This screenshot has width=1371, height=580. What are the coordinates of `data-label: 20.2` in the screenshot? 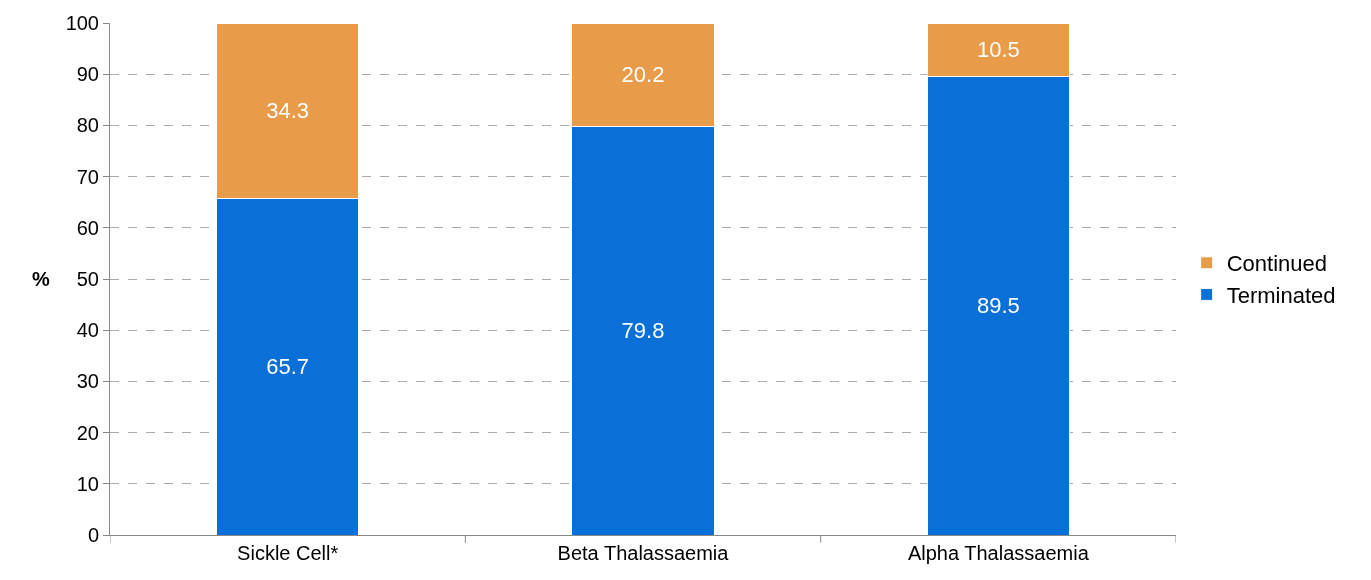 It's located at (643, 75).